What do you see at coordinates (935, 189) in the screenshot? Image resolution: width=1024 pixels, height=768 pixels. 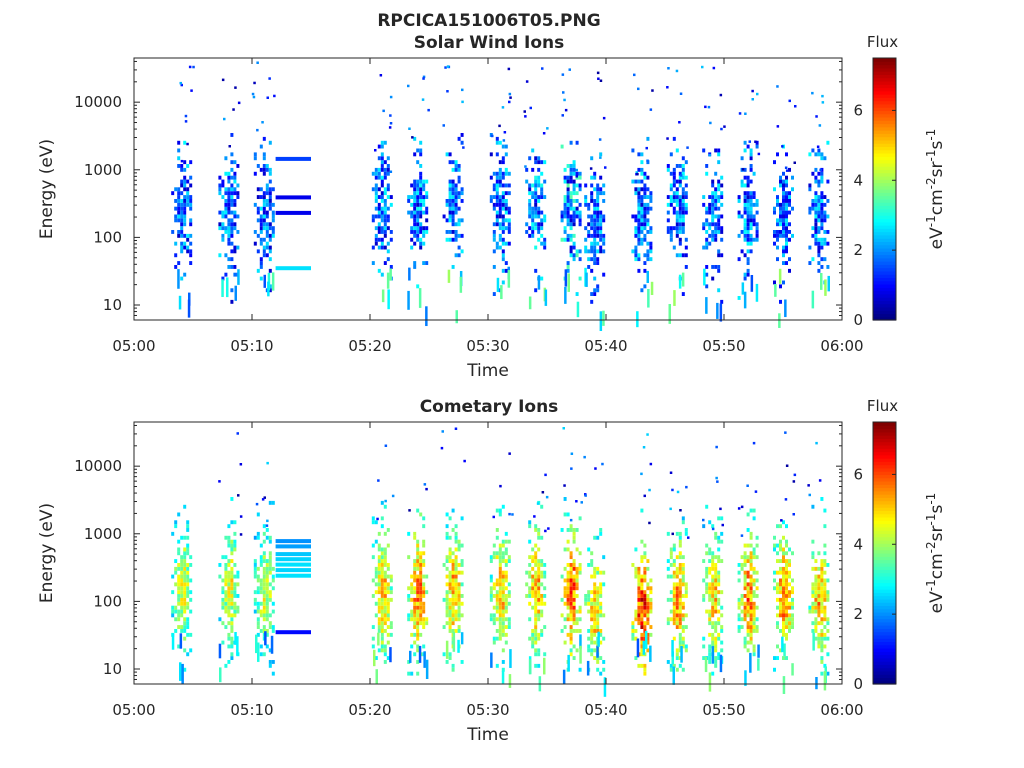 I see `solar-wind-colorbar-unit-label: eV-1cm-2sr-1s-1` at bounding box center [935, 189].